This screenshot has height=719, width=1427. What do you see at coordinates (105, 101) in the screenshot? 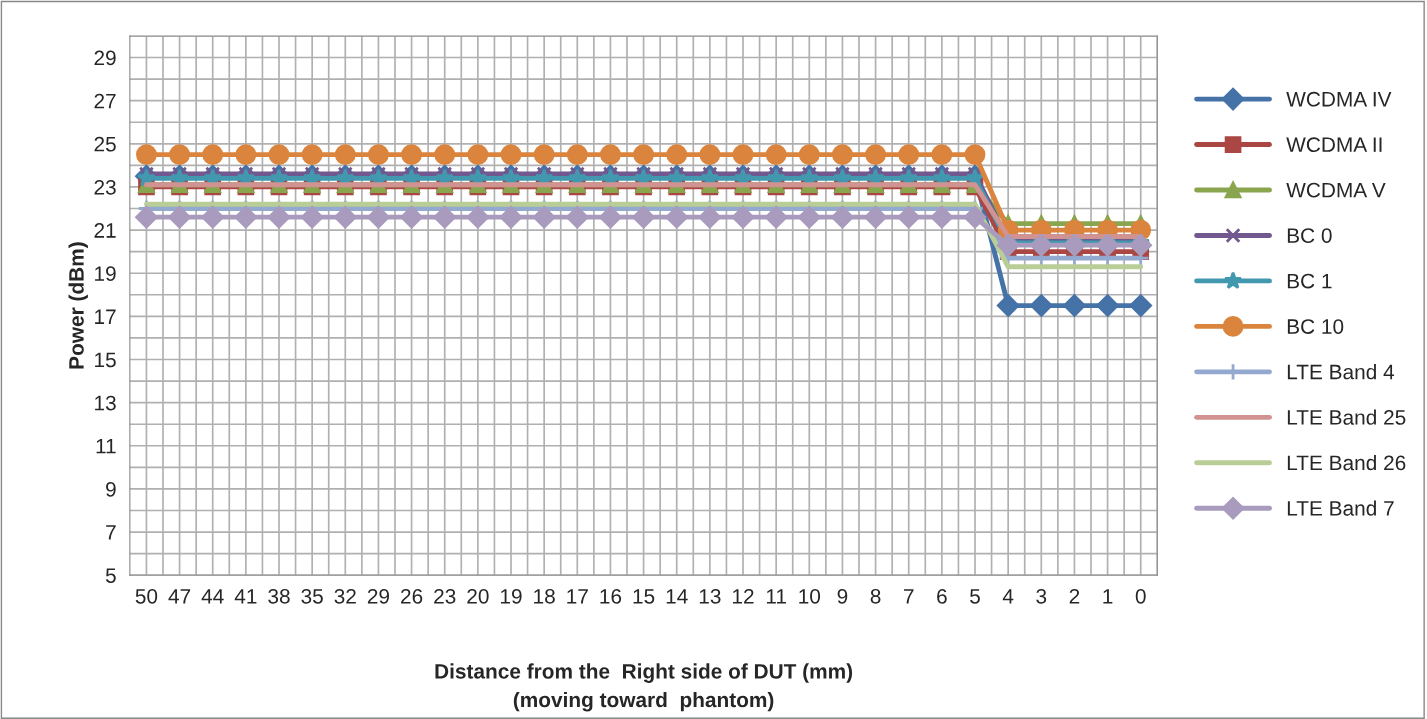
I see `y-tick-label: 27` at bounding box center [105, 101].